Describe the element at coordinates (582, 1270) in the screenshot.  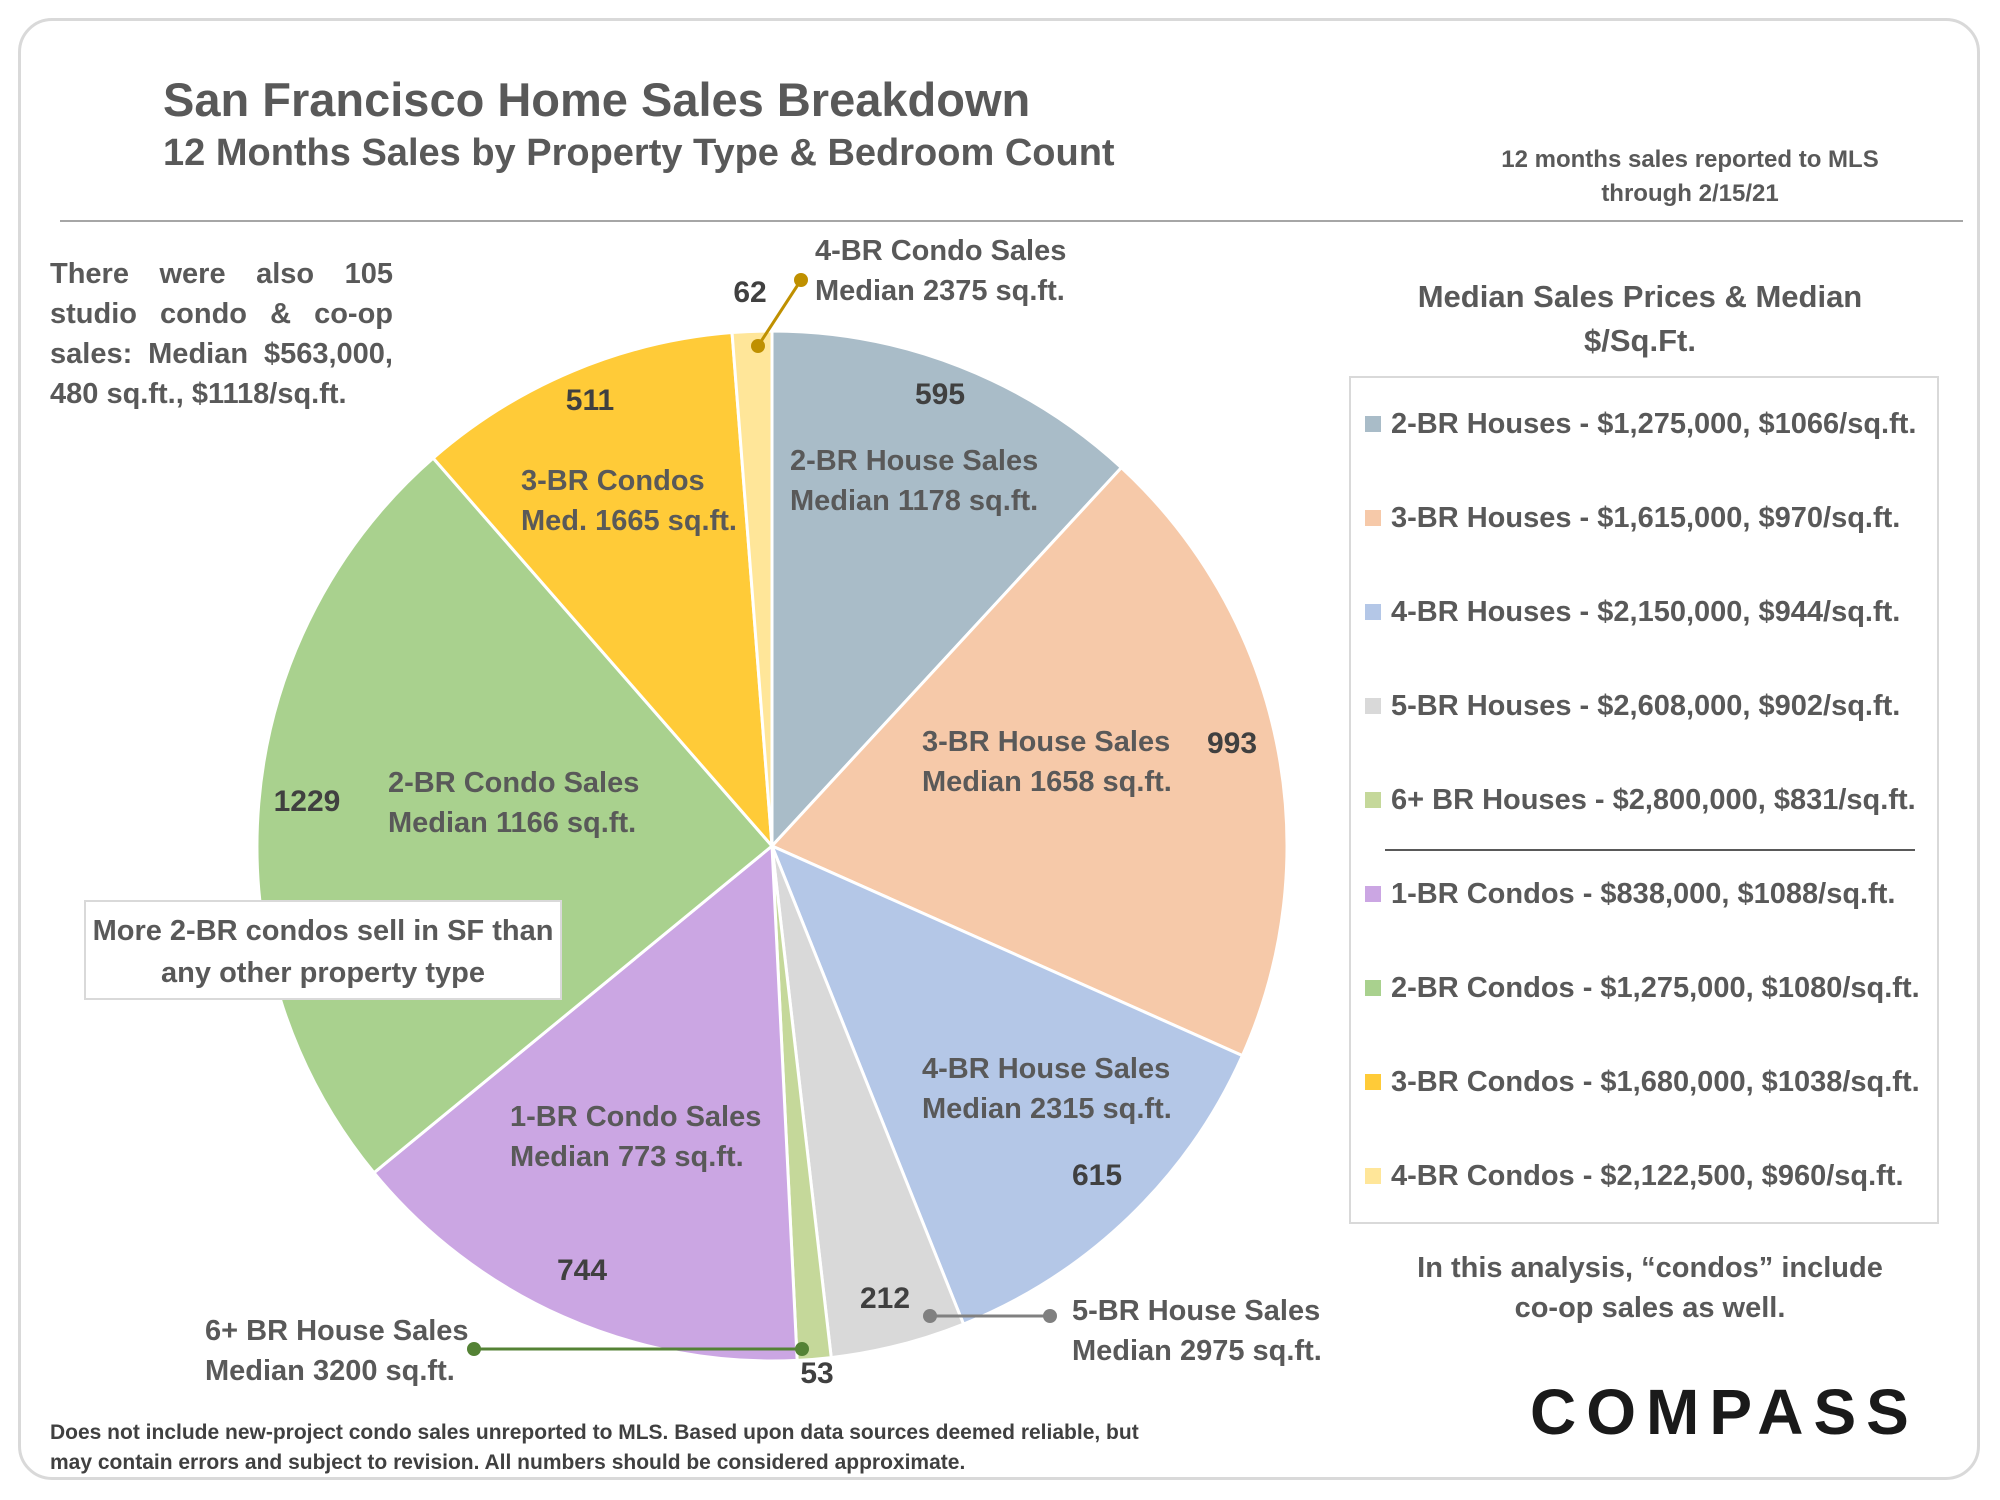
I see `value-label-1-br-condos: 744` at that location.